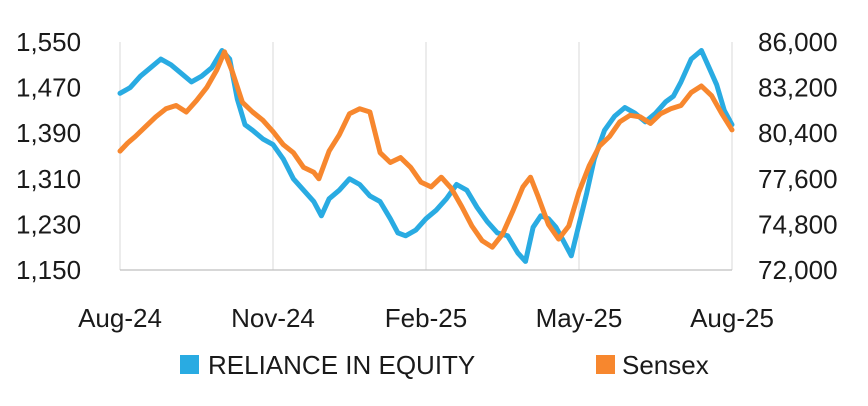 This screenshot has height=406, width=868. Describe the element at coordinates (732, 318) in the screenshot. I see `x-tick-label: Aug-25` at that location.